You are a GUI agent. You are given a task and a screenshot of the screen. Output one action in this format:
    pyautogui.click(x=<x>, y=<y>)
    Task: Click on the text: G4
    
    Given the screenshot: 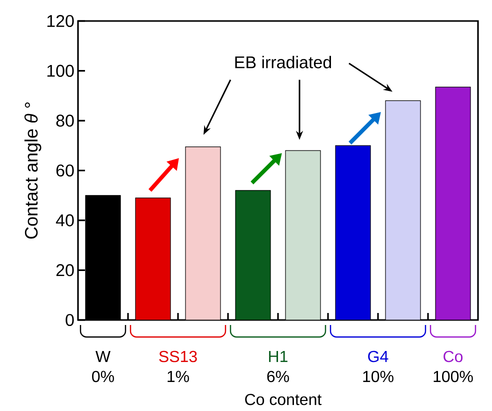 What is the action you would take?
    pyautogui.click(x=378, y=356)
    